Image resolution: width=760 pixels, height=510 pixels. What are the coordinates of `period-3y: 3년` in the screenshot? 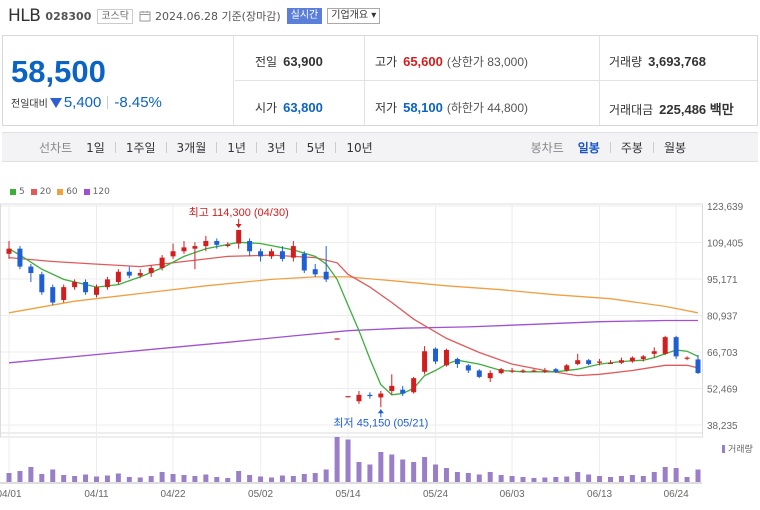 It's located at (276, 147).